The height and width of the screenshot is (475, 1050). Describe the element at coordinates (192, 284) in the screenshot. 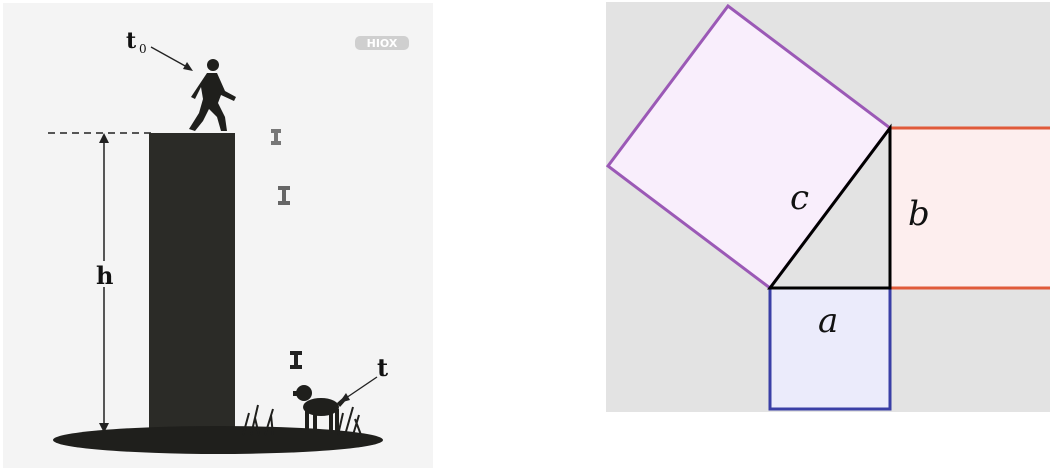

I see `tower` at that location.